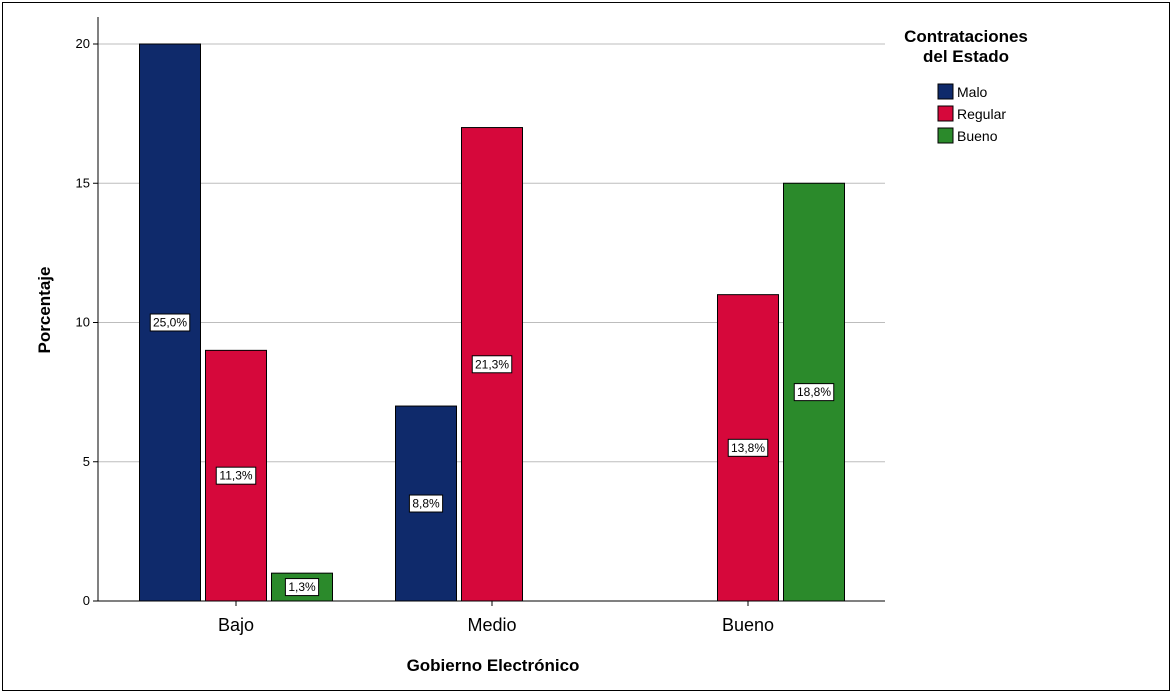  Describe the element at coordinates (972, 92) in the screenshot. I see `legend-label-malo: Malo` at that location.